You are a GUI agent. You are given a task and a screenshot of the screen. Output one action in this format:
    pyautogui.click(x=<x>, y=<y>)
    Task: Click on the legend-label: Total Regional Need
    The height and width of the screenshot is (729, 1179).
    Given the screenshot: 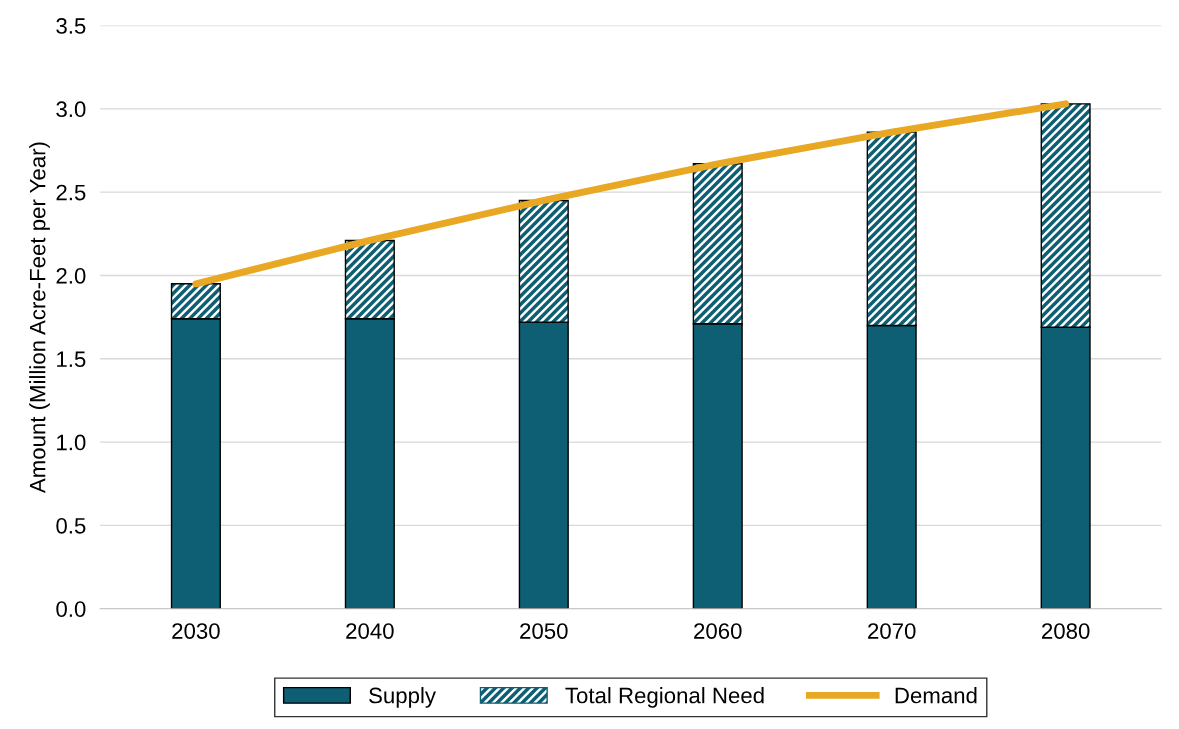 What is the action you would take?
    pyautogui.click(x=664, y=697)
    